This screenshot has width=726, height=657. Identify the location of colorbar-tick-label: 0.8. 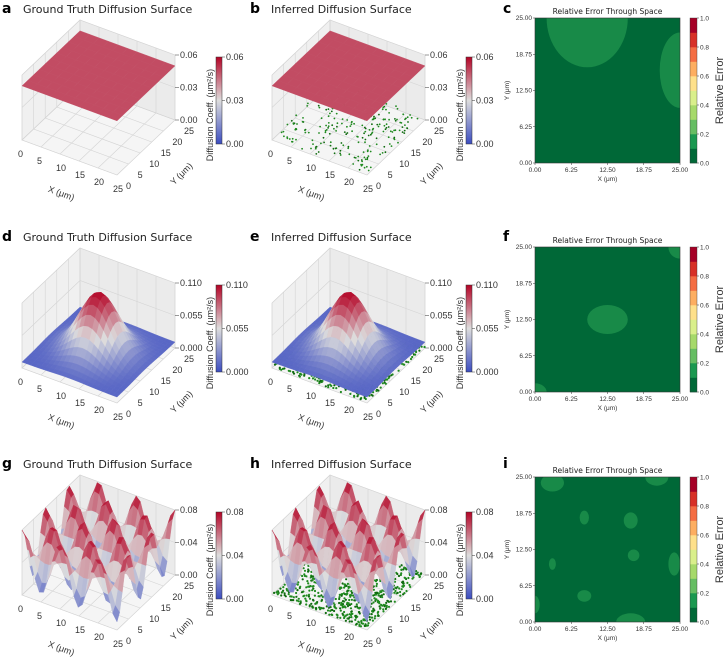
(704, 48).